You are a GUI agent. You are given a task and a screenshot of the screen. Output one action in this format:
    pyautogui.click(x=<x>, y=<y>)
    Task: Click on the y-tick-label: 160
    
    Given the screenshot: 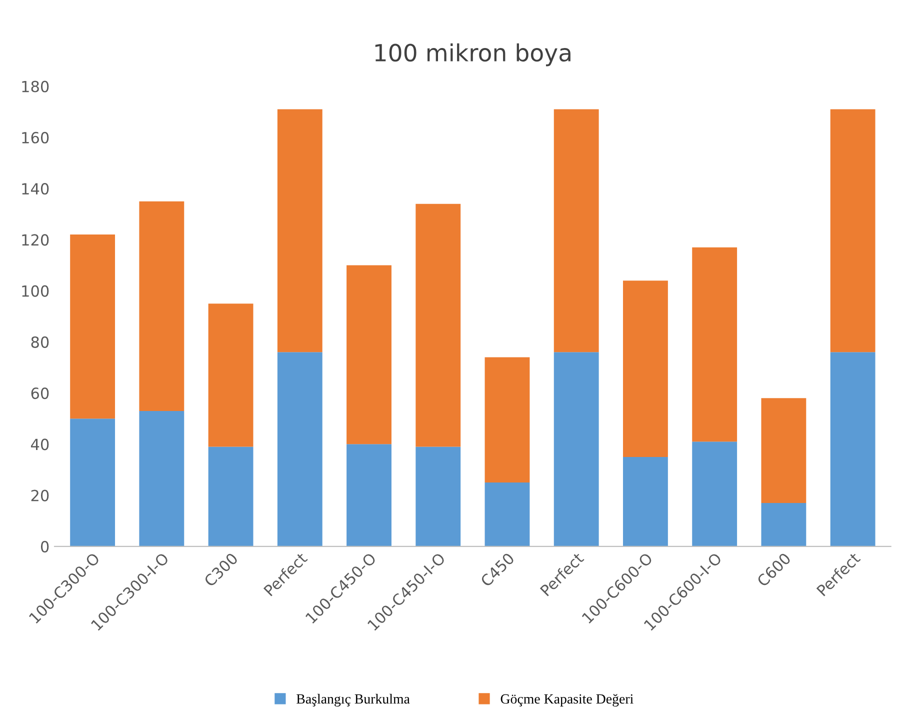 What is the action you would take?
    pyautogui.click(x=35, y=138)
    